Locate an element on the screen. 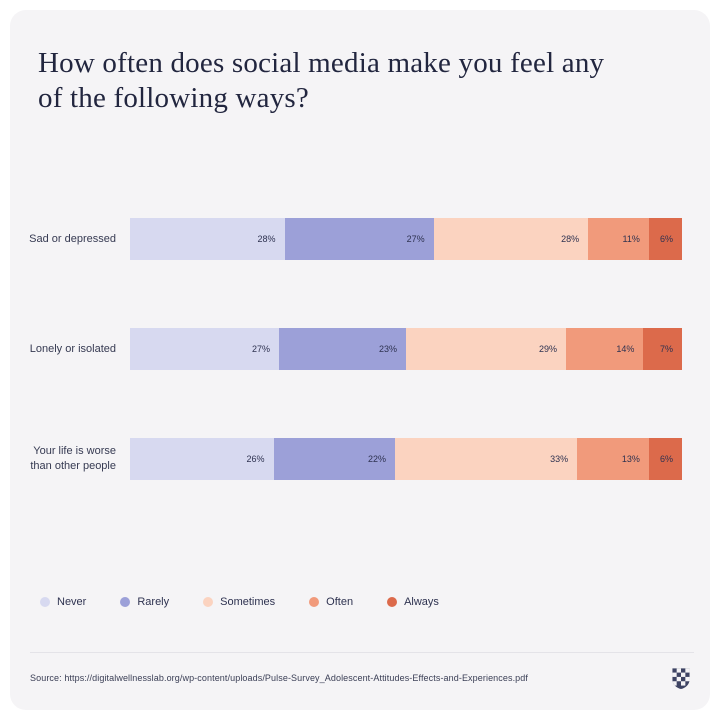 This screenshot has height=720, width=720. chart-row: Lonely or isolated 27% 23% 29% 14% 7% is located at coordinates (346, 349).